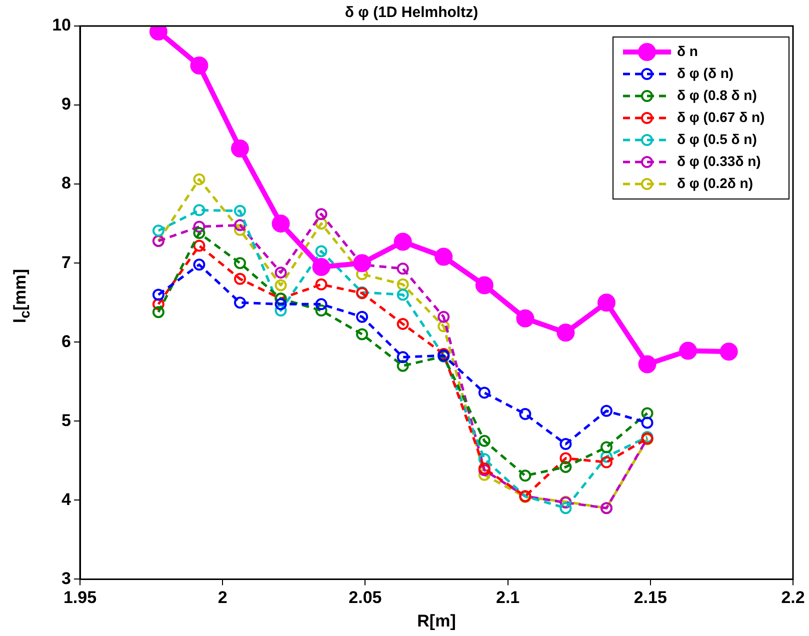  Describe the element at coordinates (66, 104) in the screenshot. I see `y-tick-label: 9` at that location.